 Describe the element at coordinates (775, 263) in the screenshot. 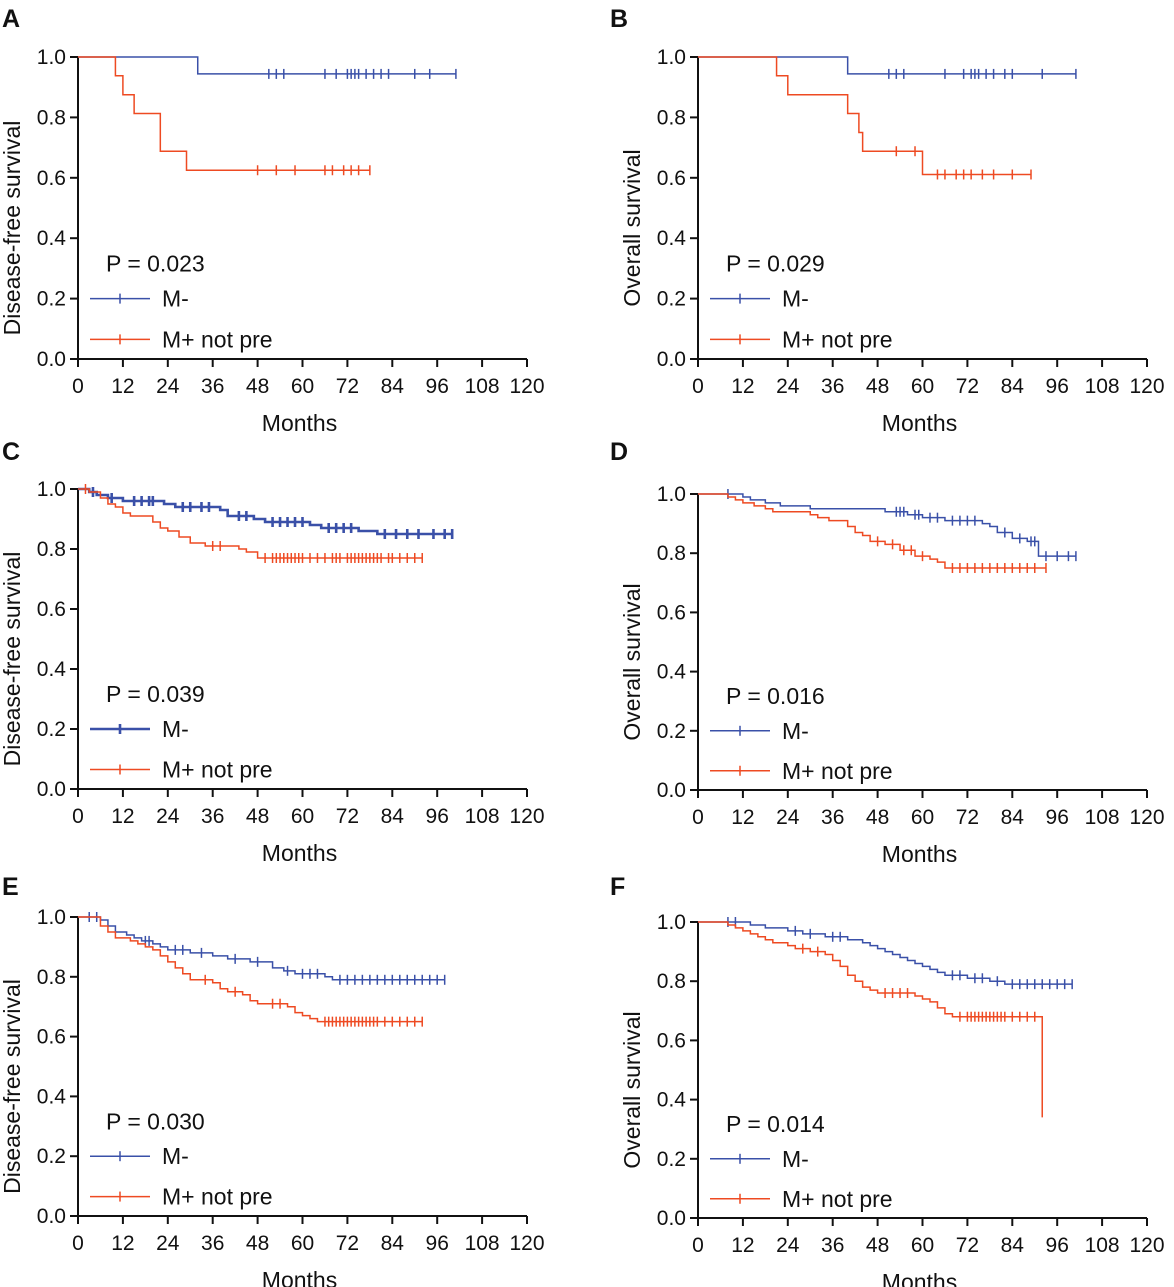

I see `p-value: P = 0.029` at that location.